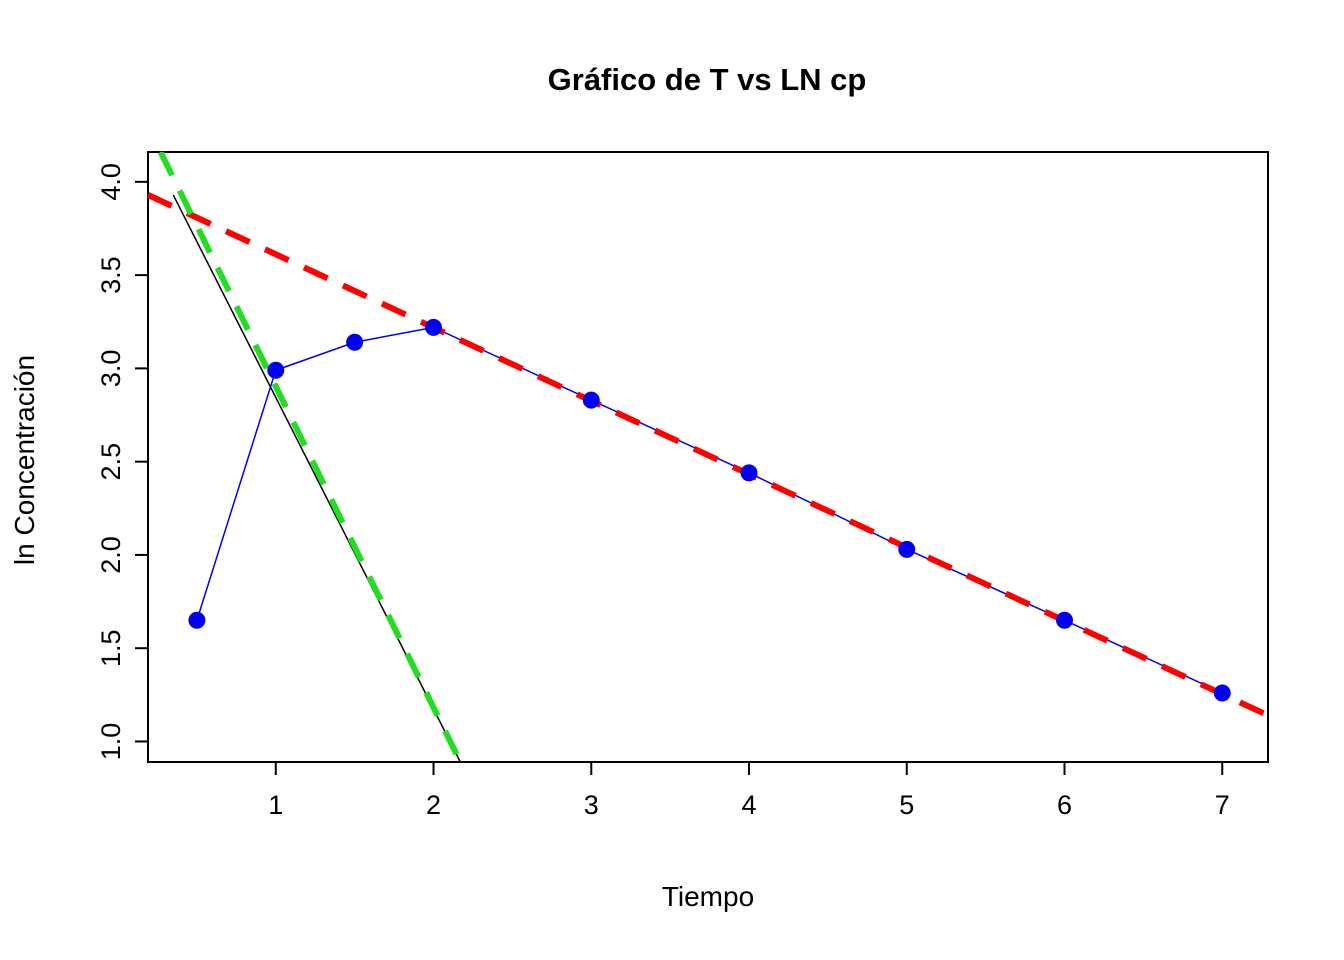  I want to click on chart-title: Gráfico de T vs LN cp, so click(707, 79).